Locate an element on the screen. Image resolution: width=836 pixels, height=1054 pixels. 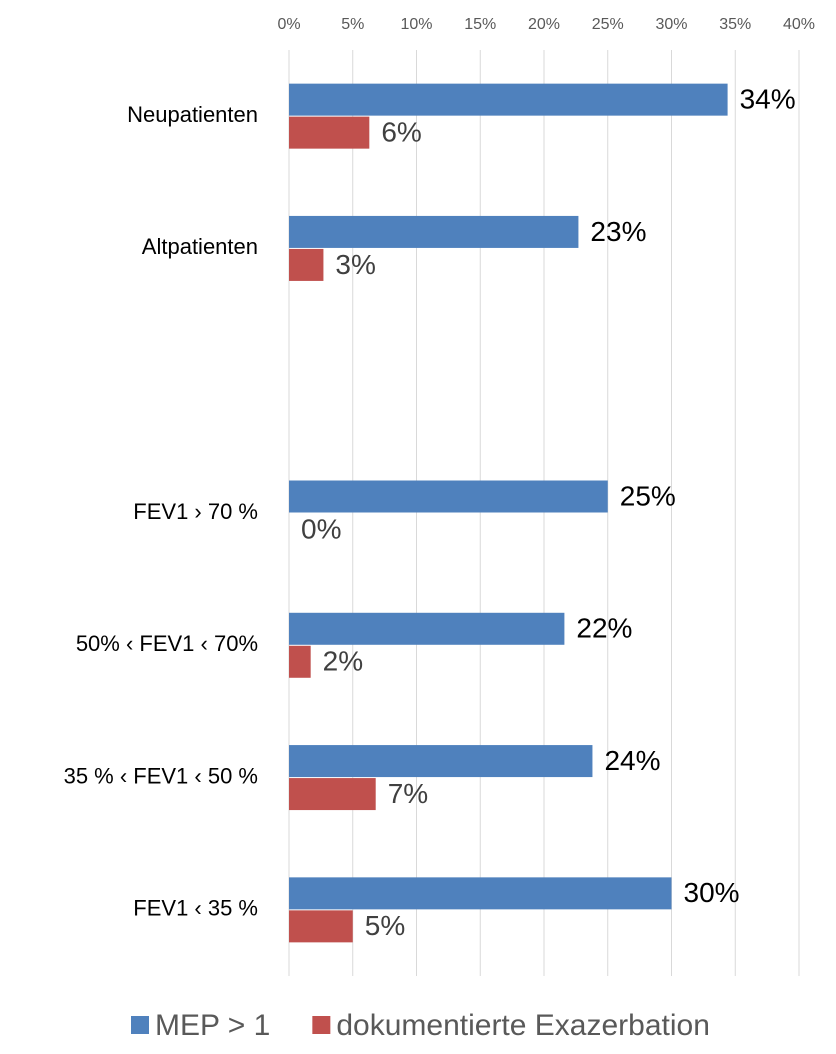
category-label: Neupatienten is located at coordinates (192, 114).